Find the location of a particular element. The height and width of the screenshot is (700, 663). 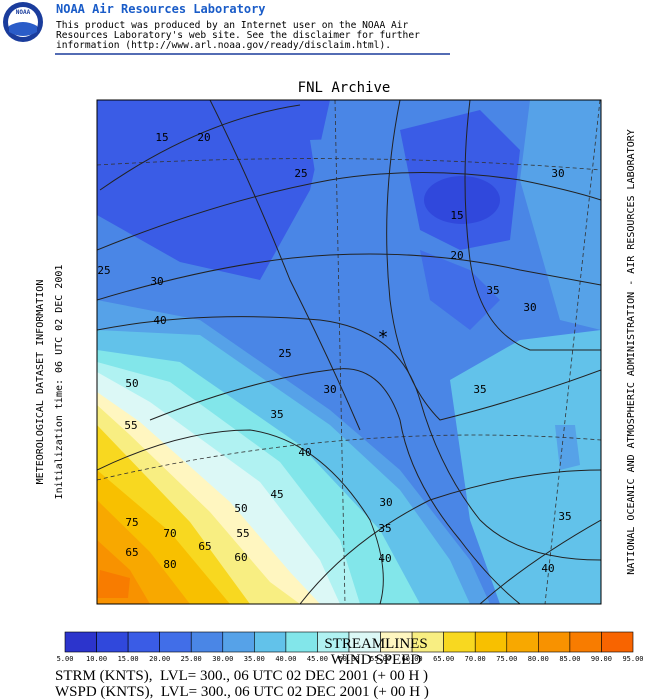

colorbar-label: 10.00 is located at coordinates (96, 659).